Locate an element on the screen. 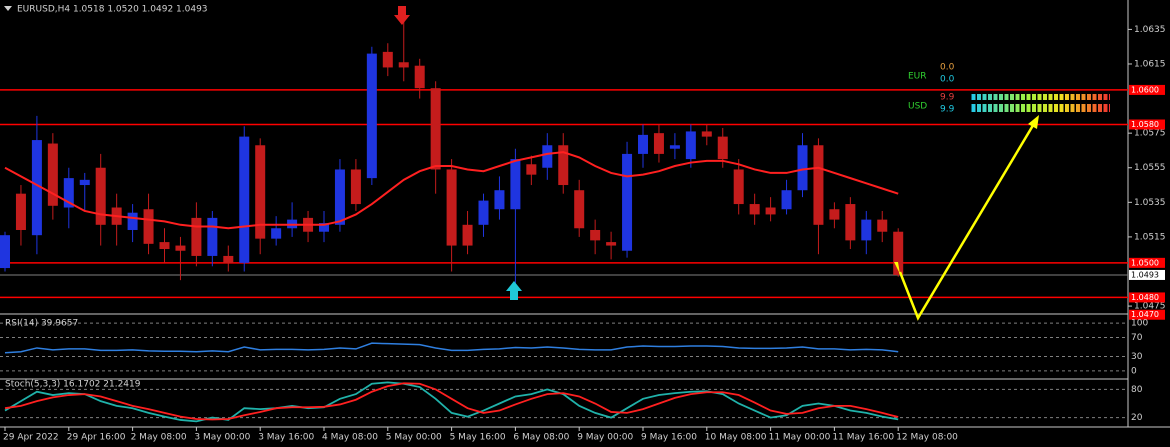 Image resolution: width=1170 pixels, height=447 pixels. y-tick-label: 1.0515 is located at coordinates (1150, 237).